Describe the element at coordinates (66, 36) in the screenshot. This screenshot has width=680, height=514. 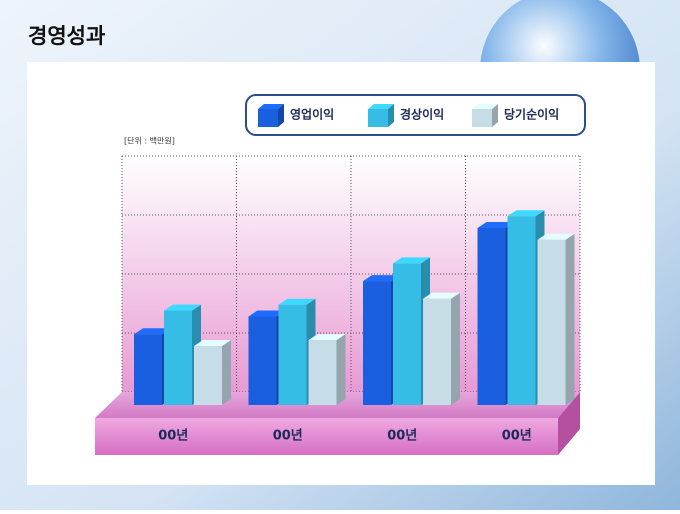
I see `title: 경영성과` at that location.